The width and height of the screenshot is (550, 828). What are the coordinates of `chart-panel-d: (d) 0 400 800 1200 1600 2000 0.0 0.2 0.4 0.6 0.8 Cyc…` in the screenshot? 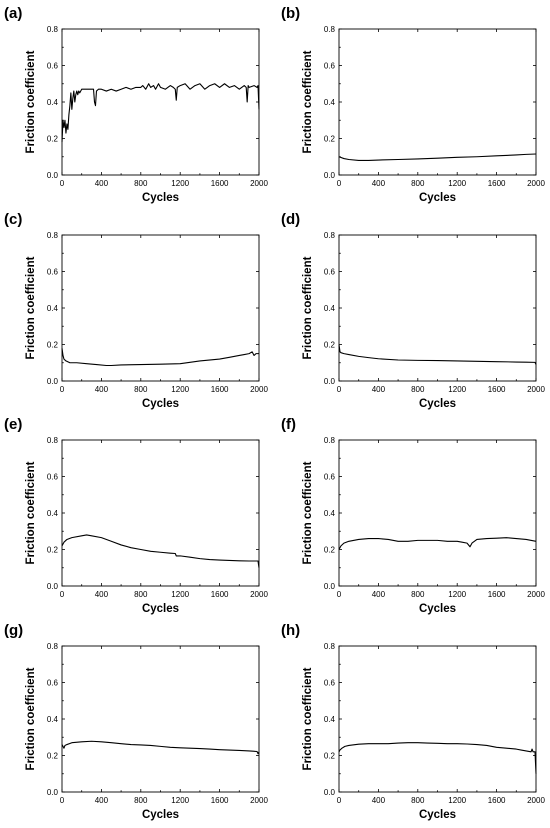 It's located at (413, 310).